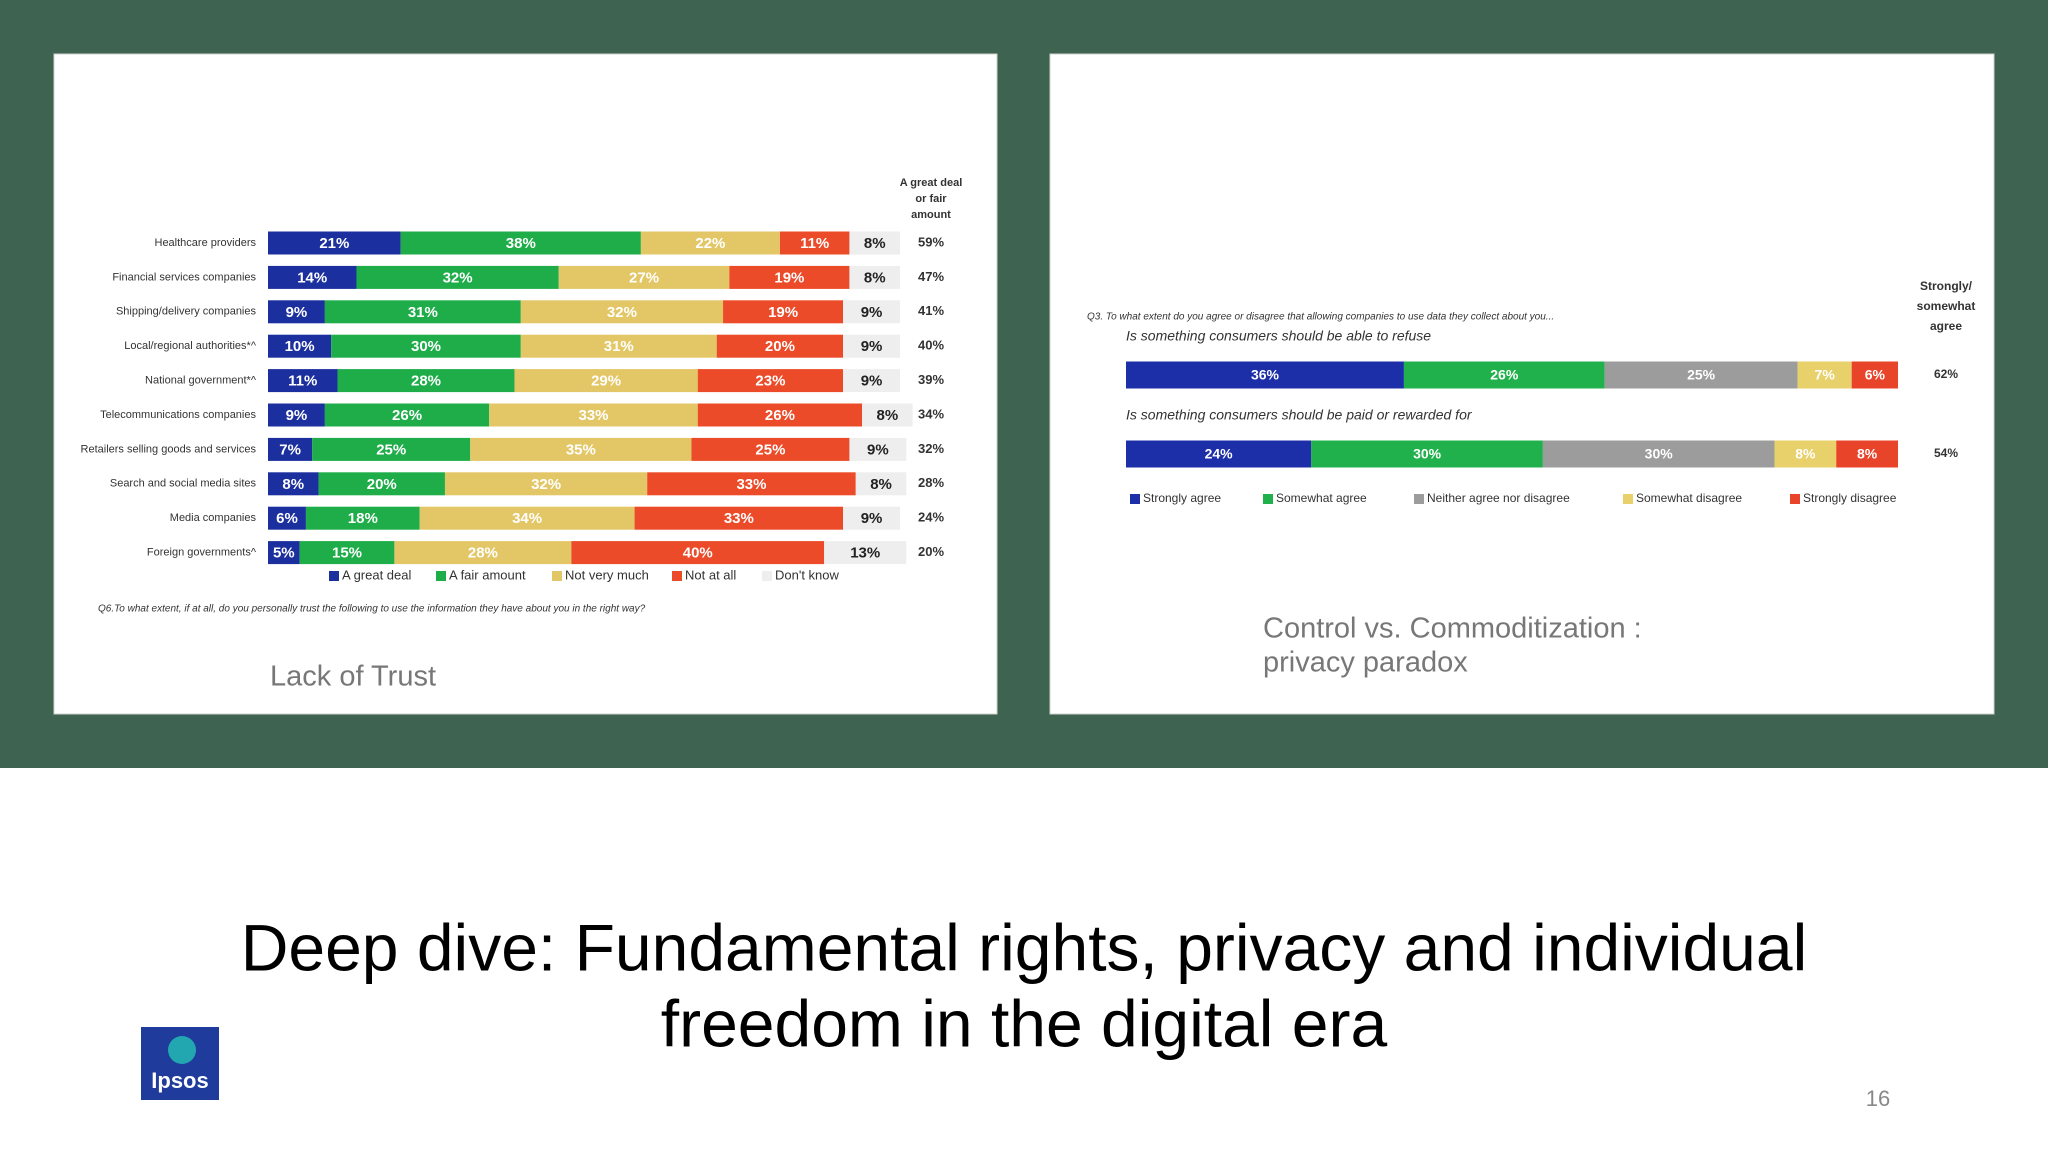 The height and width of the screenshot is (1152, 2048). Describe the element at coordinates (931, 517) in the screenshot. I see `total-value: 24%` at that location.